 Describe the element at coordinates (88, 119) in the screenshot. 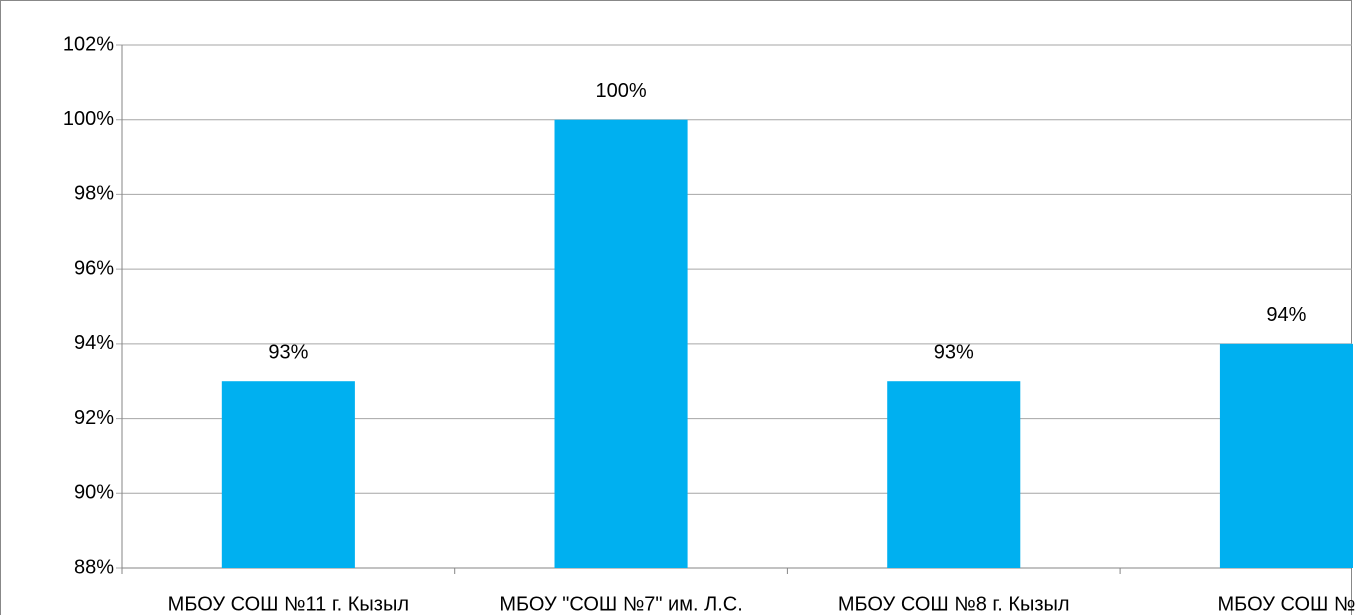

I see `y-tick-label: 100%` at that location.